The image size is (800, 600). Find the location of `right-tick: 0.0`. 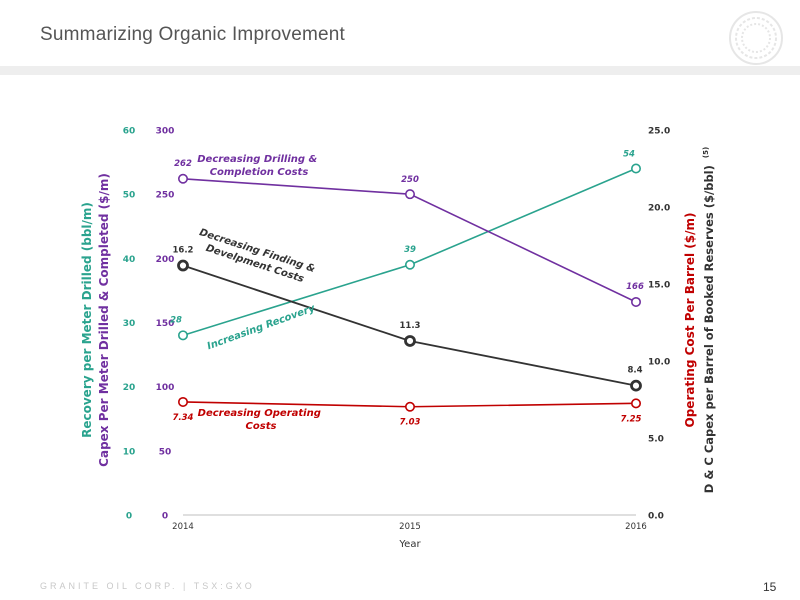

right-tick: 0.0 is located at coordinates (656, 517).